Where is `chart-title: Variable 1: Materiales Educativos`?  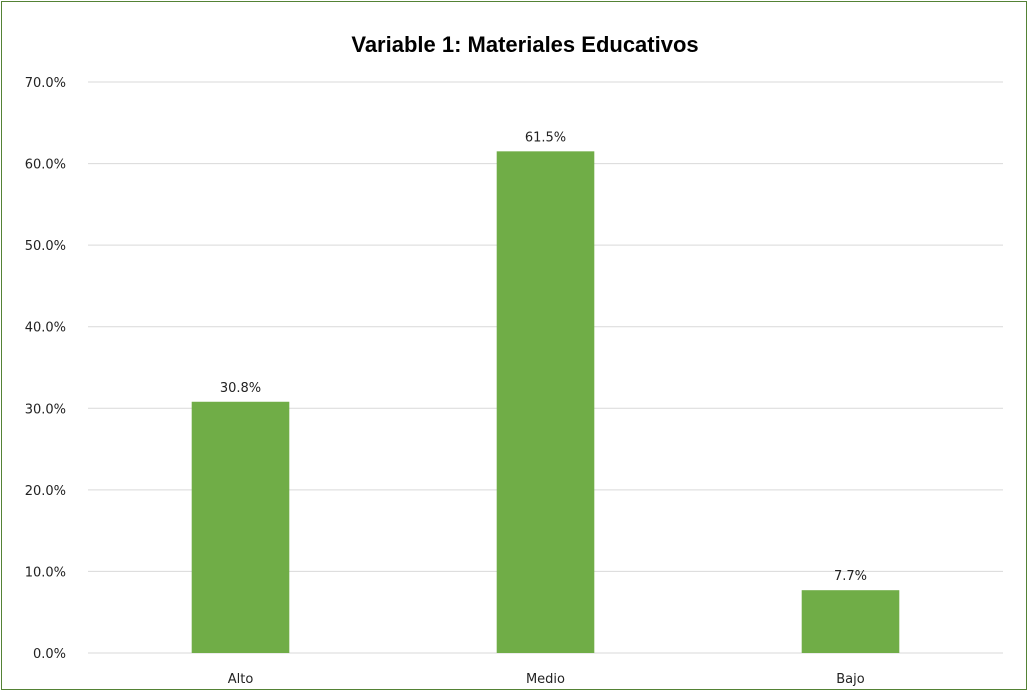
chart-title: Variable 1: Materiales Educativos is located at coordinates (524, 44).